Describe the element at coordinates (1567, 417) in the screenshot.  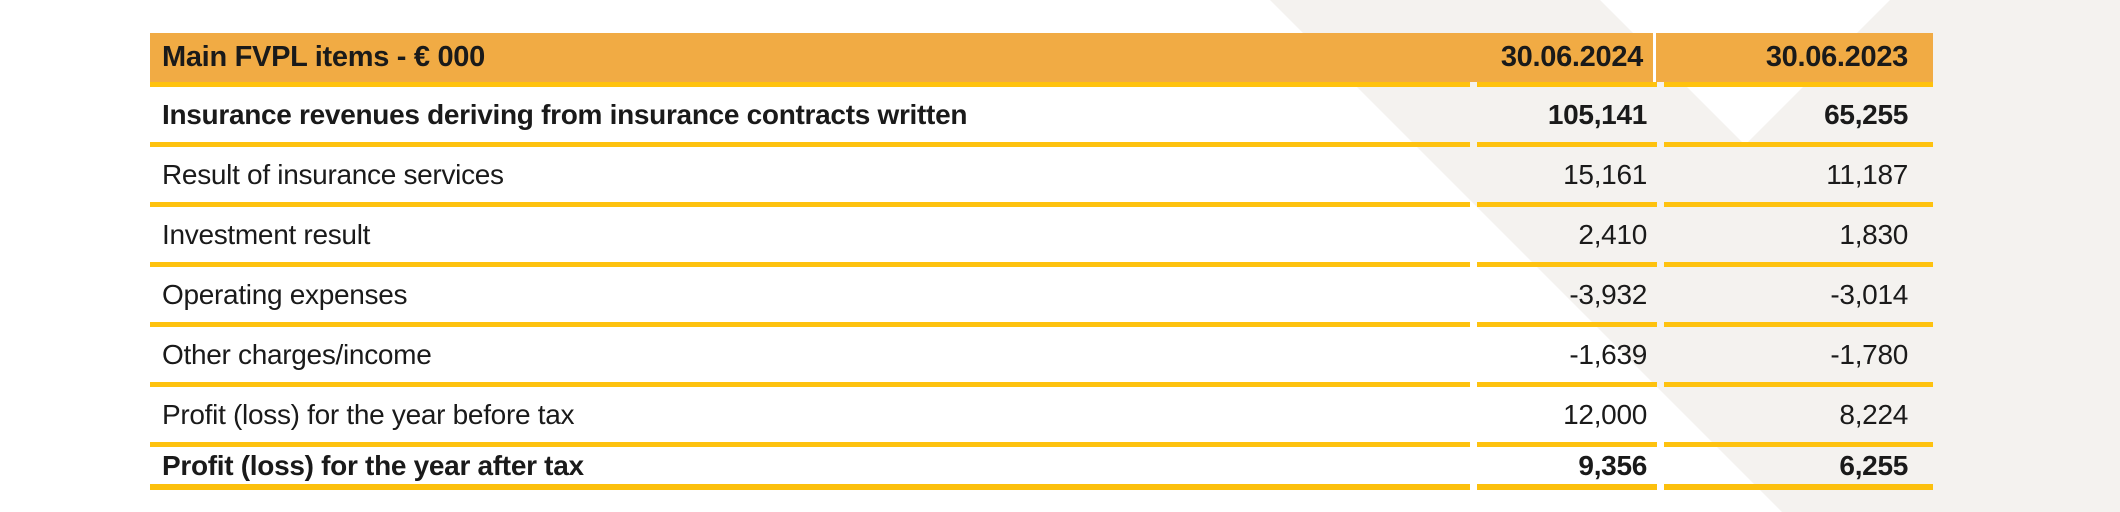
I see `row-value-2024: 12,000` at that location.